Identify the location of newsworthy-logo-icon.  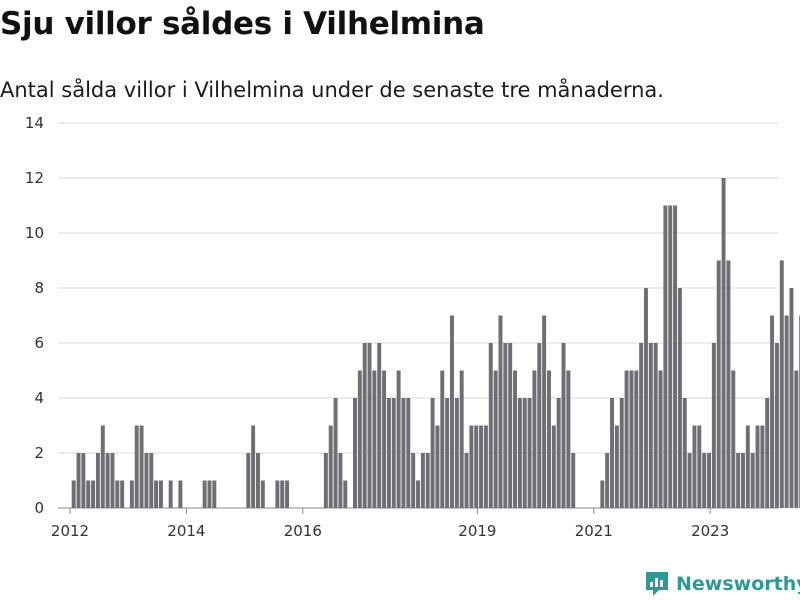
(657, 584).